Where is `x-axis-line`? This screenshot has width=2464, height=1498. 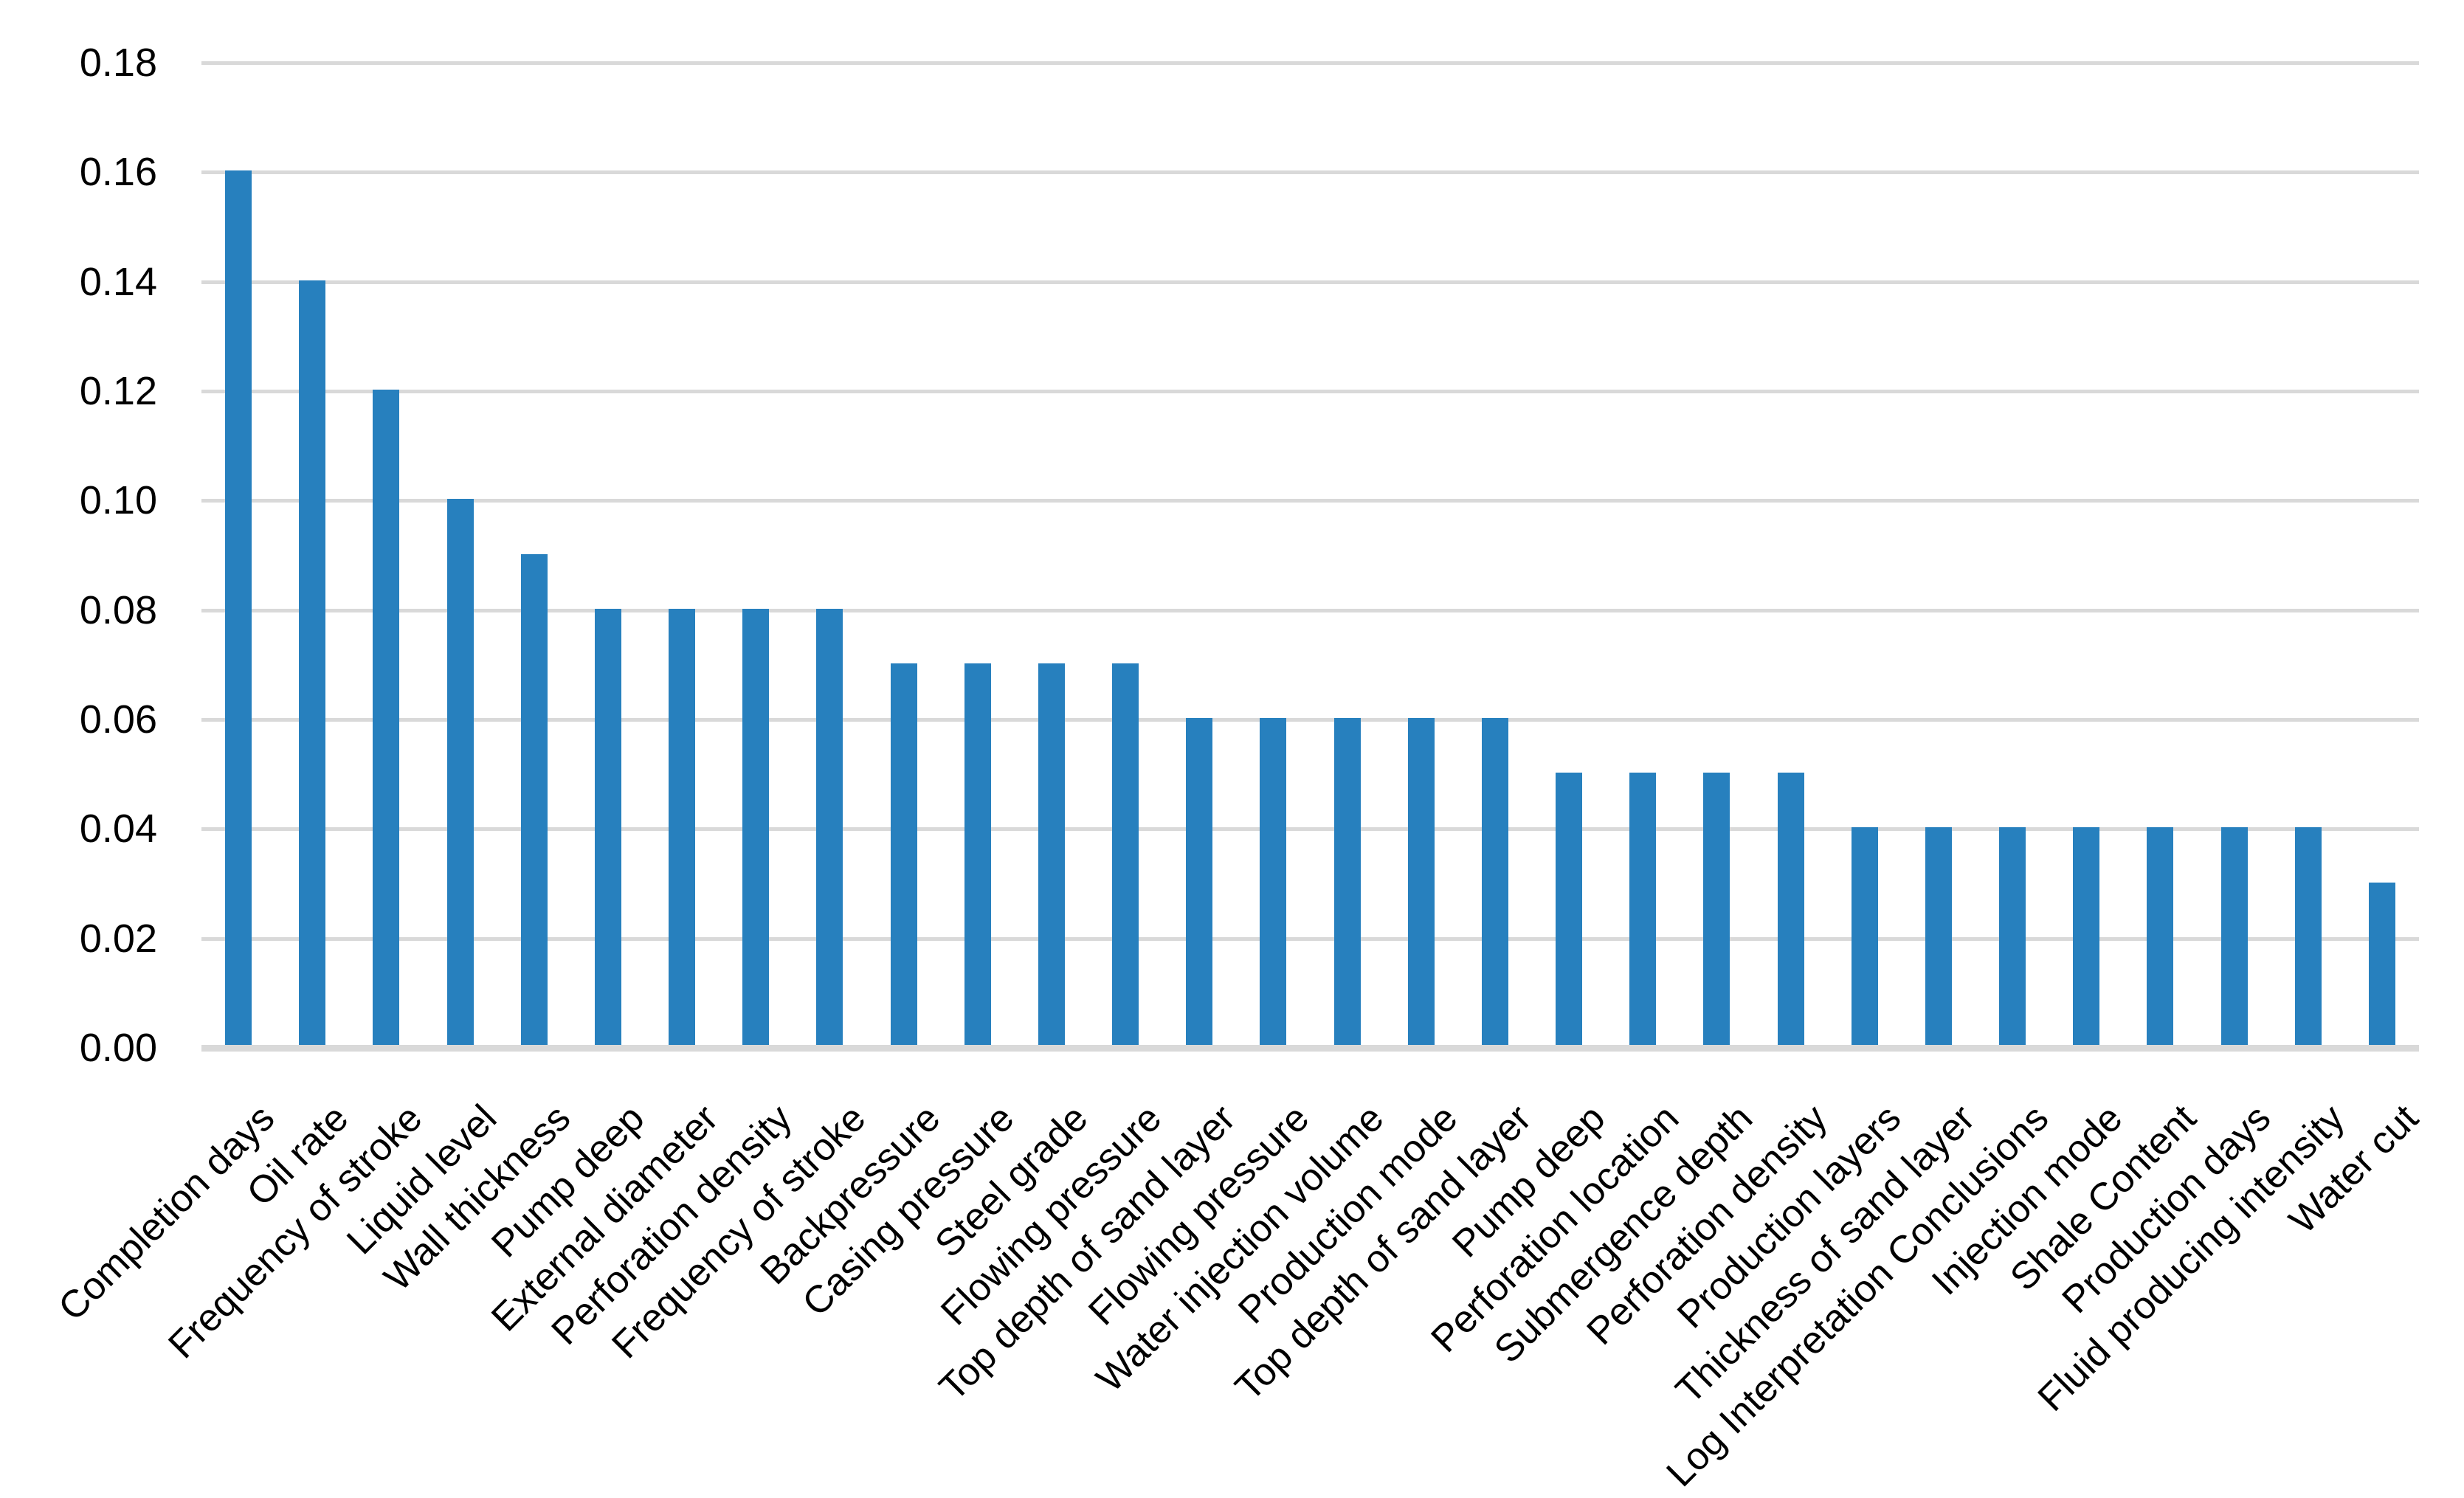 x-axis-line is located at coordinates (1310, 1048).